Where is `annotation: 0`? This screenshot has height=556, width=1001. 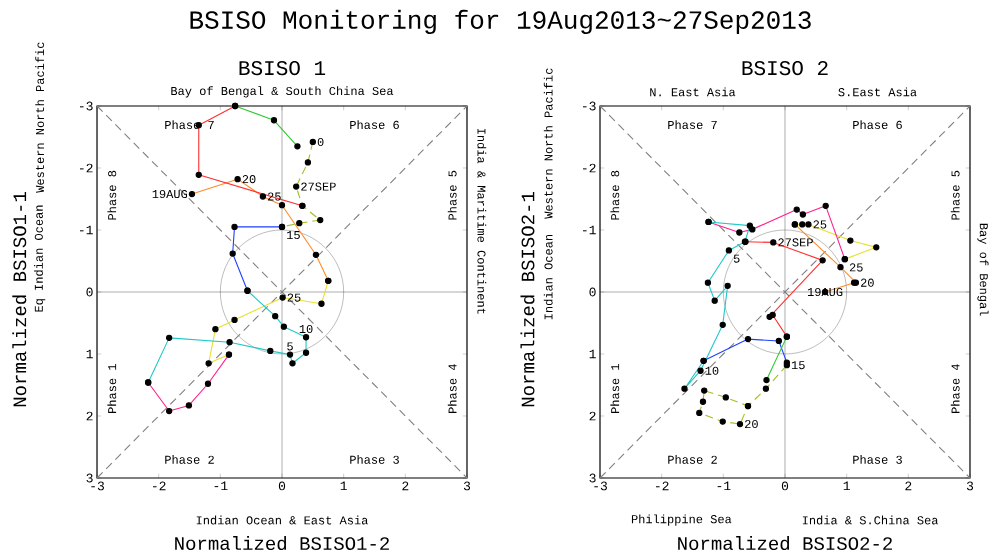
annotation: 0 is located at coordinates (320, 142).